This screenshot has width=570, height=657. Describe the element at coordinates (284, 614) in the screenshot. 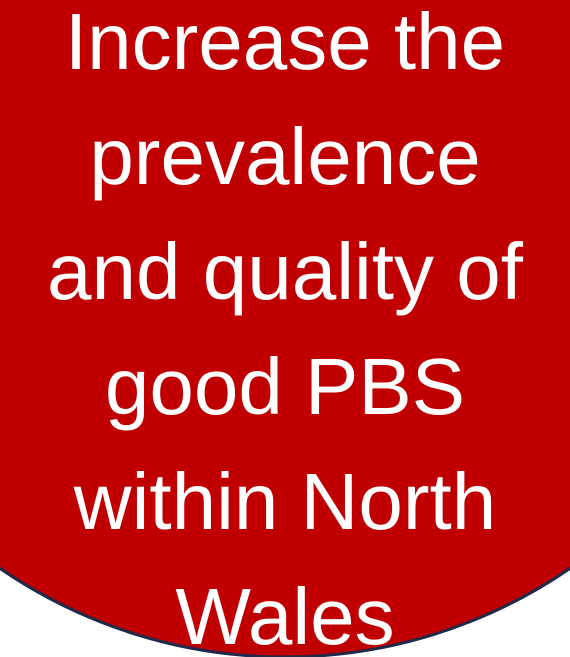

I see `statement-line: Wales` at that location.